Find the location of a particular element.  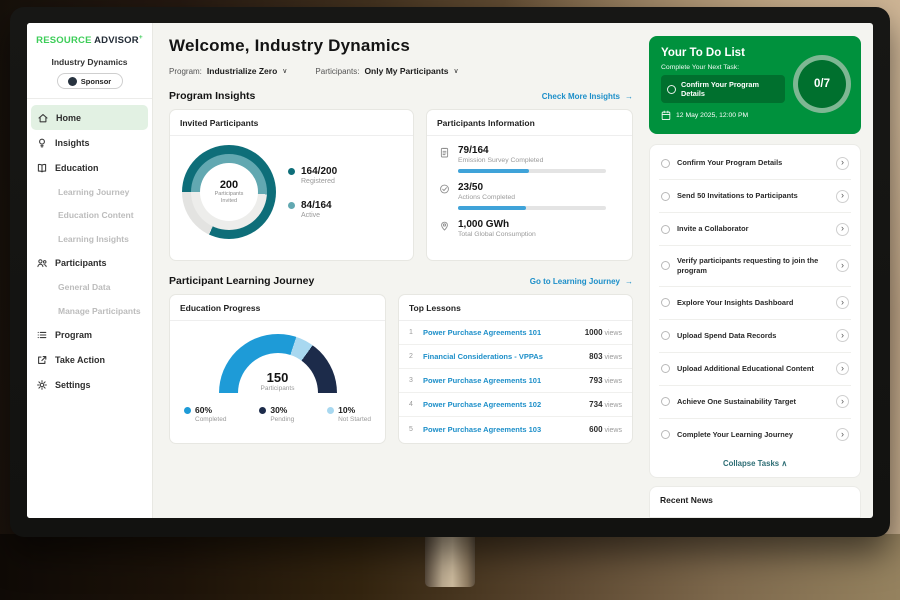

sidebar-item-learning-insights: Learning Insights is located at coordinates (93, 238).